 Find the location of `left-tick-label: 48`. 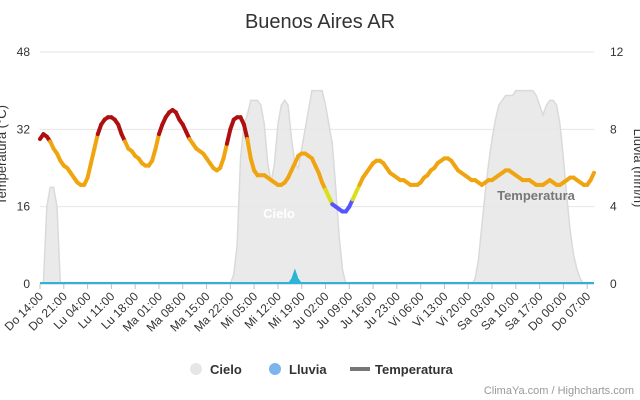

left-tick-label: 48 is located at coordinates (24, 52).